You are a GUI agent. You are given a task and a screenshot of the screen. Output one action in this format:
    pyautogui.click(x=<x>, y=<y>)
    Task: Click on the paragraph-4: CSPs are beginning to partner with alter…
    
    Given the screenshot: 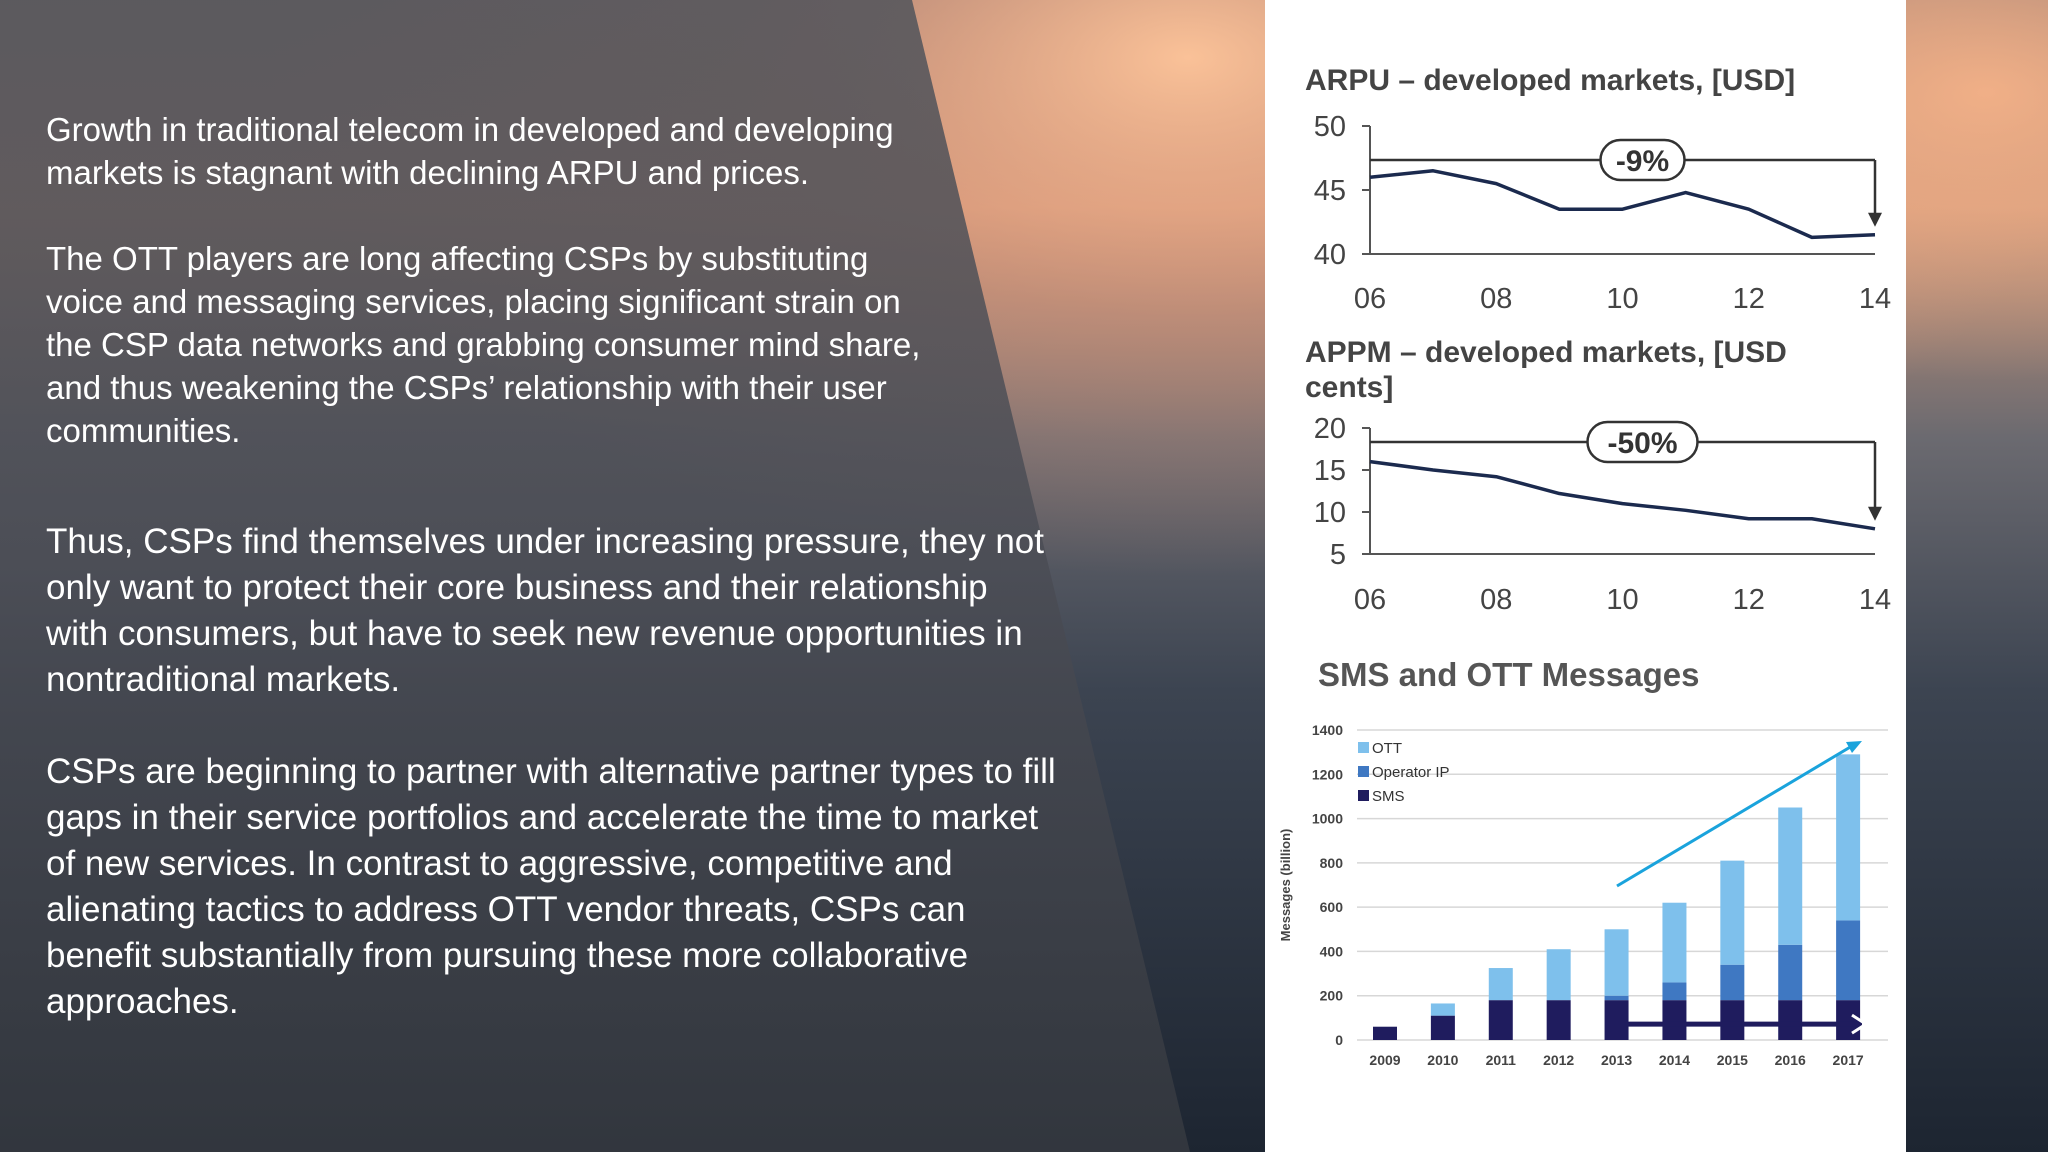 What is the action you would take?
    pyautogui.click(x=551, y=886)
    